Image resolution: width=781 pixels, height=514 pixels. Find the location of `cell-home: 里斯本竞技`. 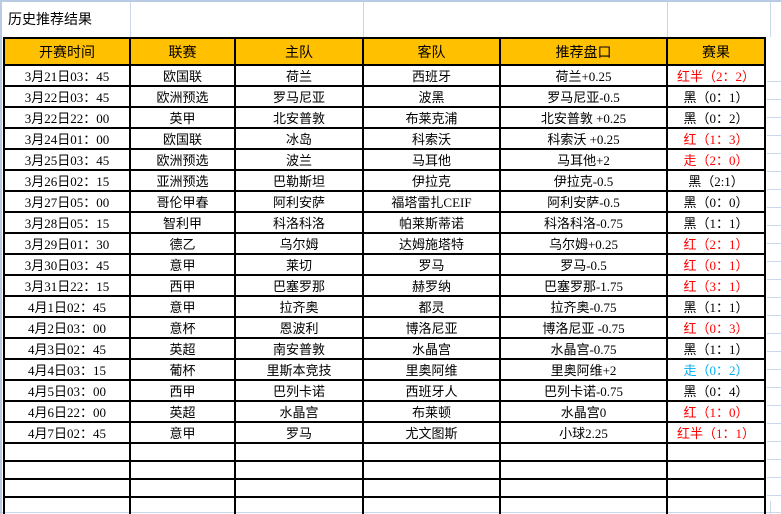

cell-home: 里斯本竞技 is located at coordinates (299, 369).